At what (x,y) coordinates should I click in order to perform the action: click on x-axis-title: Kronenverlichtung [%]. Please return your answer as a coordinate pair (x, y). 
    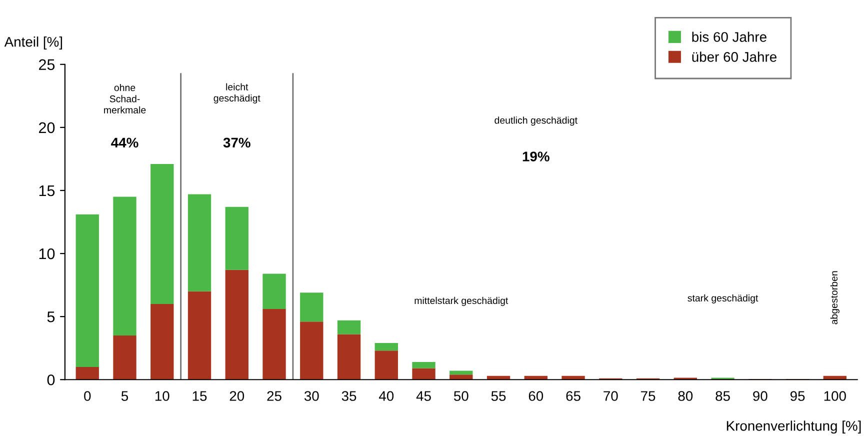
    Looking at the image, I should click on (793, 427).